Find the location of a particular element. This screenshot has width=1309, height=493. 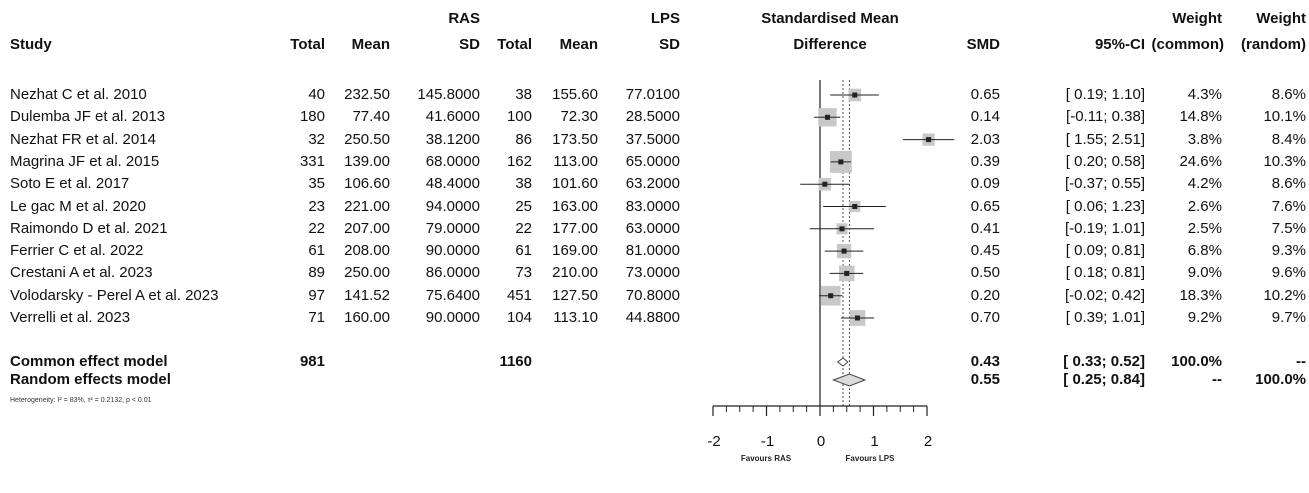

lps-mean: 101.60 is located at coordinates (575, 184).